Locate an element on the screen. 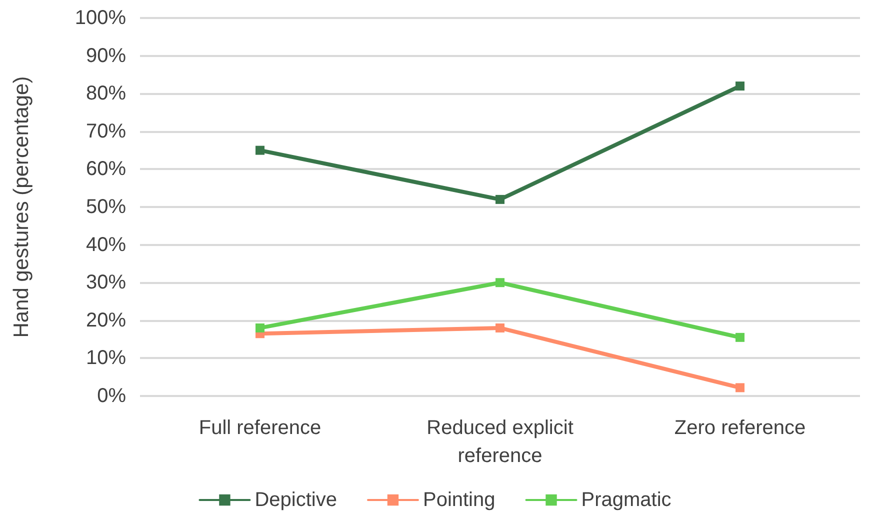  legend-label: Depictive is located at coordinates (295, 500).